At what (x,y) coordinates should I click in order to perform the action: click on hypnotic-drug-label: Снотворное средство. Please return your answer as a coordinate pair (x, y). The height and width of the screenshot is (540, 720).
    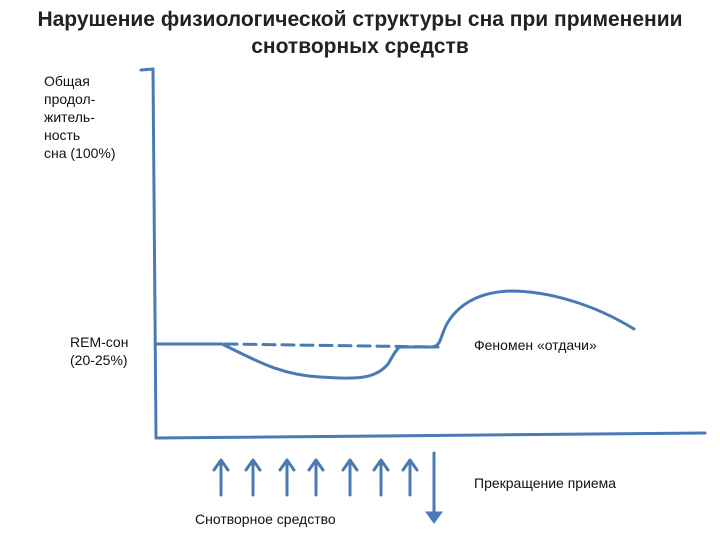
    Looking at the image, I should click on (265, 519).